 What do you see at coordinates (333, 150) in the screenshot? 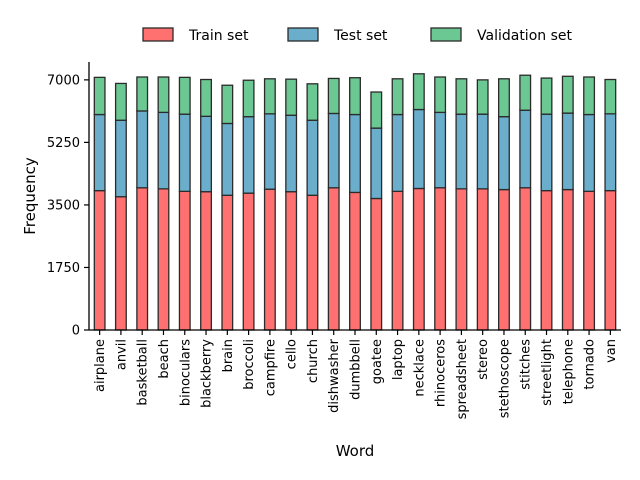
I see `bar-dishwasher-test-set` at bounding box center [333, 150].